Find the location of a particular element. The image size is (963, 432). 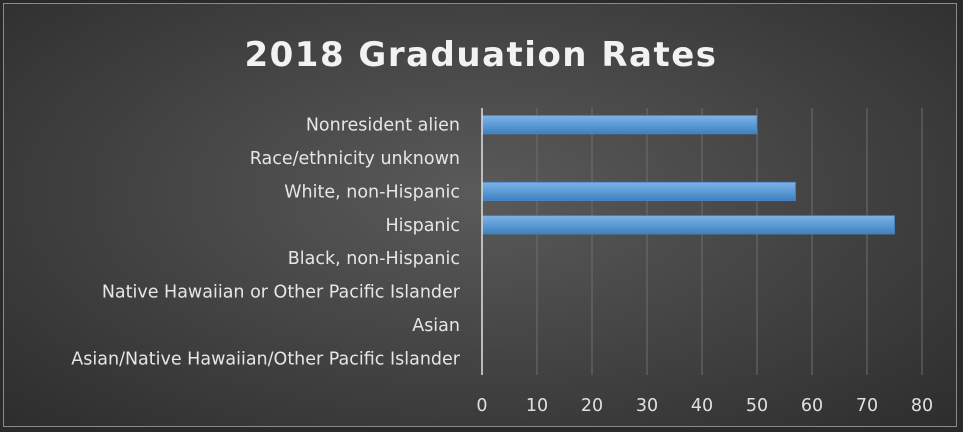

x-tick-labels: 0 10 20 30 40 50 60 70 80 is located at coordinates (704, 406).